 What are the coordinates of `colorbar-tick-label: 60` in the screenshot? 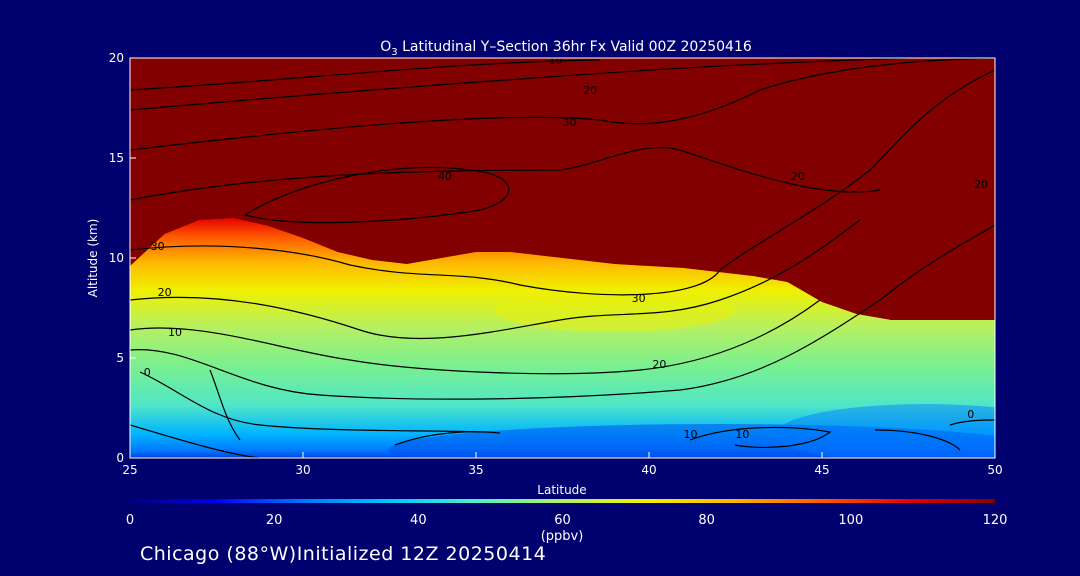 It's located at (562, 520).